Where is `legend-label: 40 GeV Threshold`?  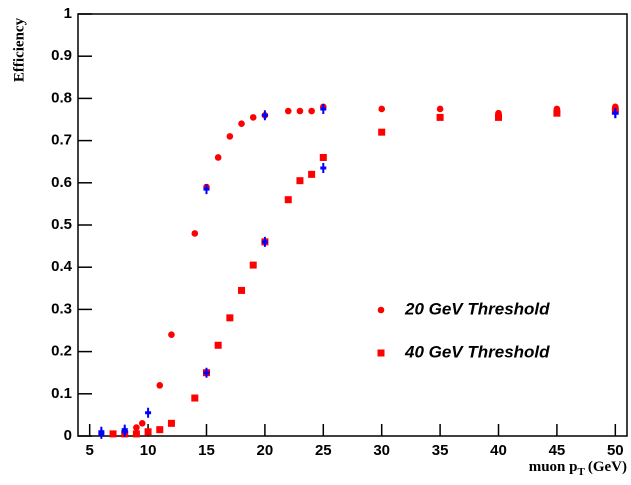
legend-label: 40 GeV Threshold is located at coordinates (477, 351).